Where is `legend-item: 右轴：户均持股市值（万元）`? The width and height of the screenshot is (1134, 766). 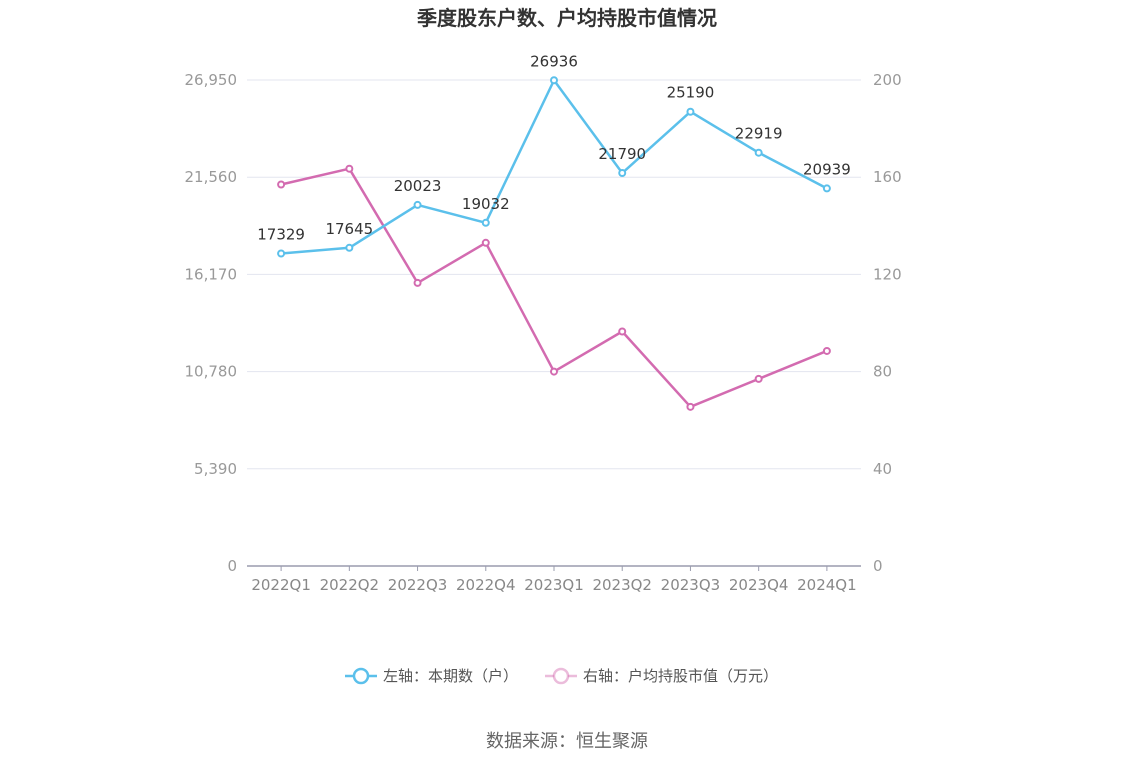 legend-item: 右轴：户均持股市值（万元） is located at coordinates (661, 676).